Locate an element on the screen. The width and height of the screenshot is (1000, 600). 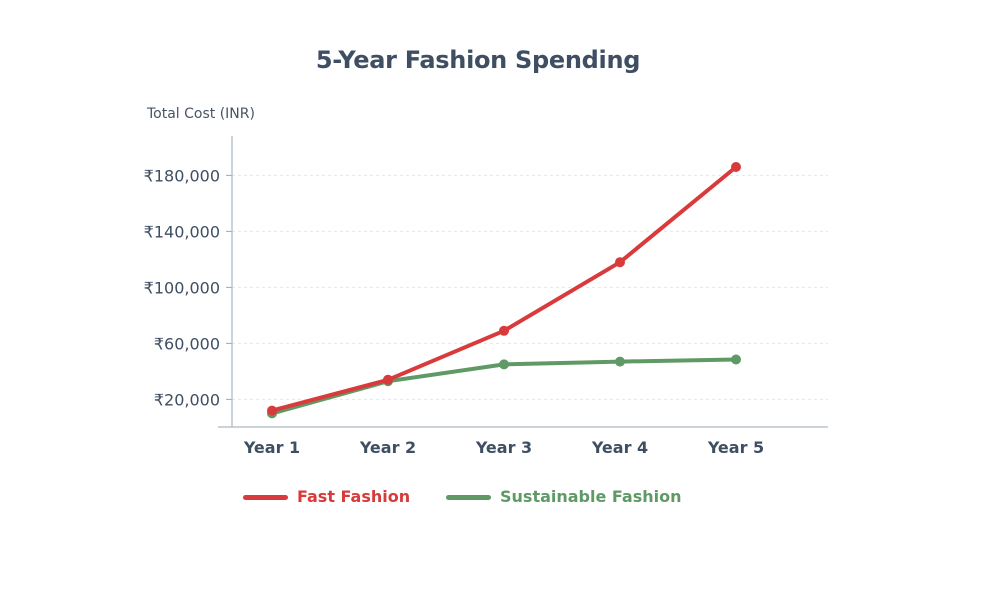
x-tick-label: Year 5 is located at coordinates (735, 447).